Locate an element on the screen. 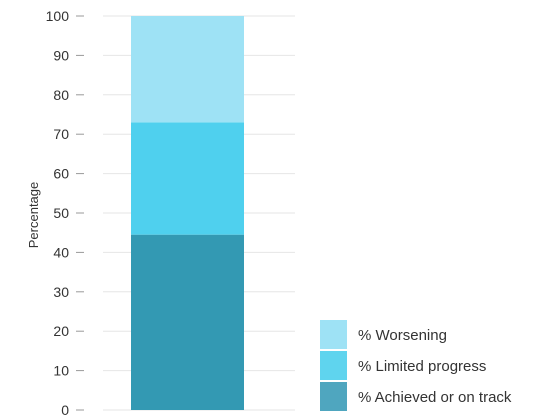 This screenshot has width=556, height=416. y-axis: 0 10 20 30 40 50 60 70 80 90 100 is located at coordinates (65, 212).